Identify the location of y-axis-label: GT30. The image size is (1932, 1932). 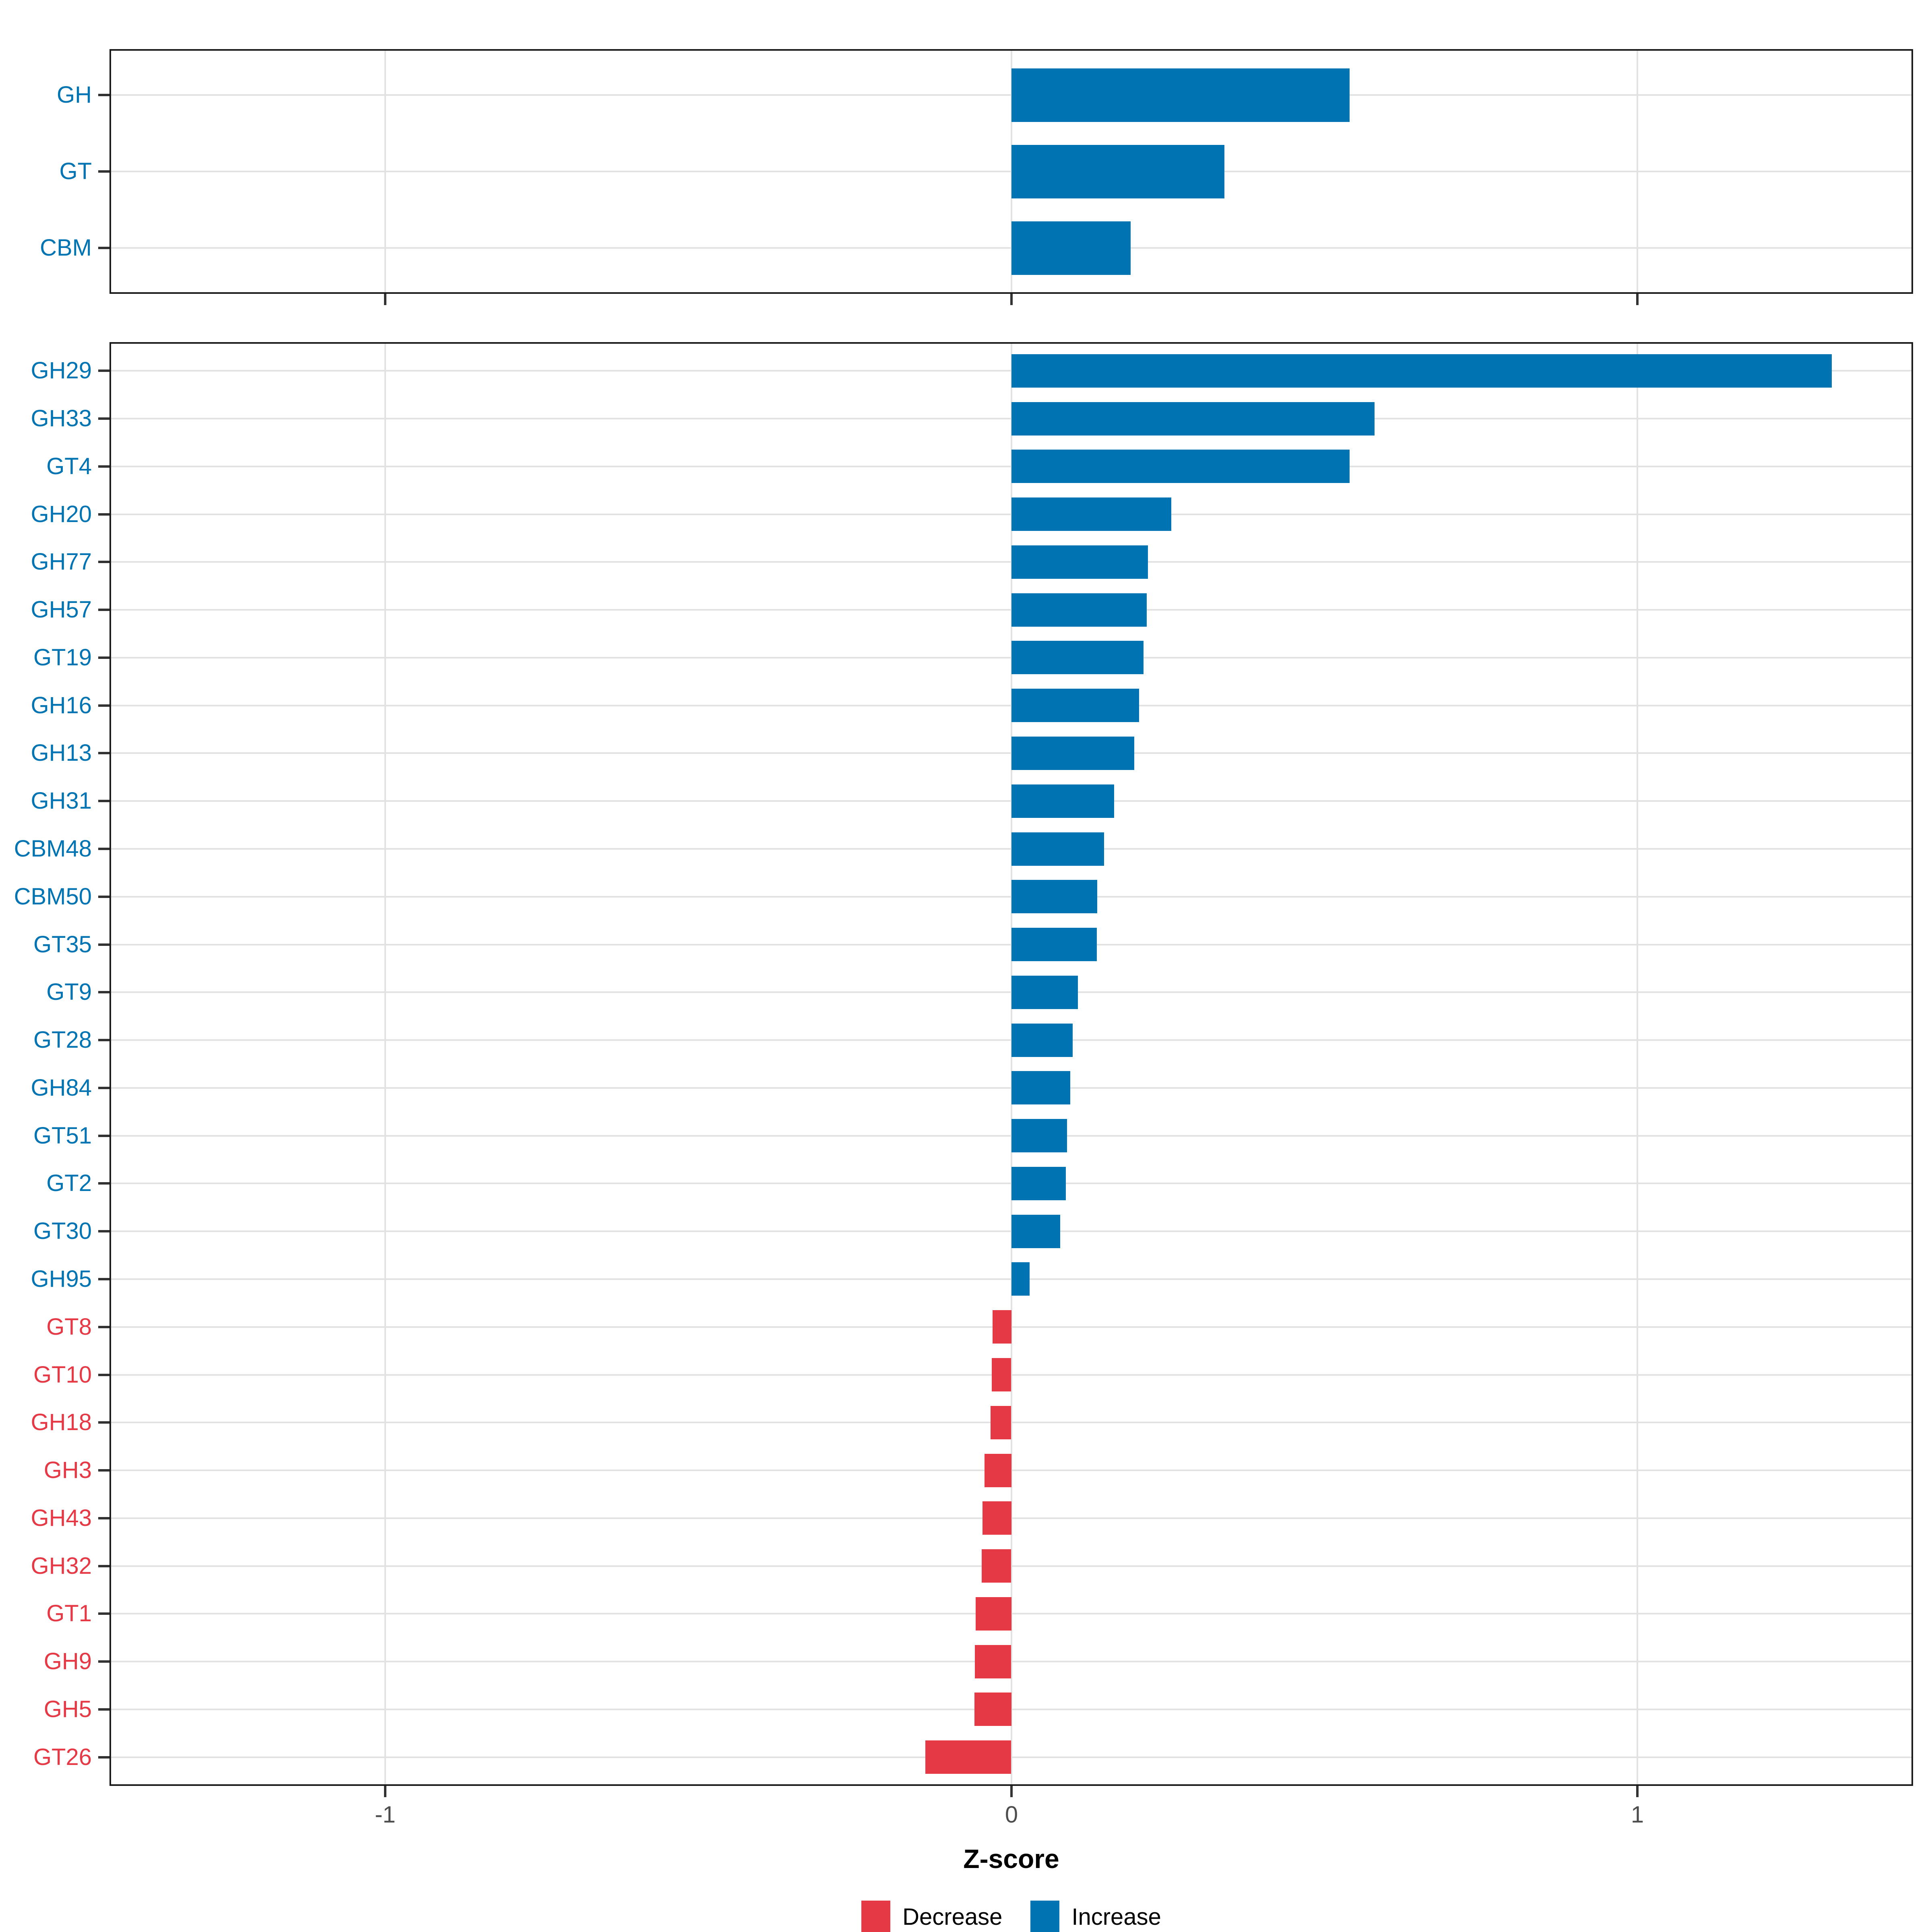
(62, 1231).